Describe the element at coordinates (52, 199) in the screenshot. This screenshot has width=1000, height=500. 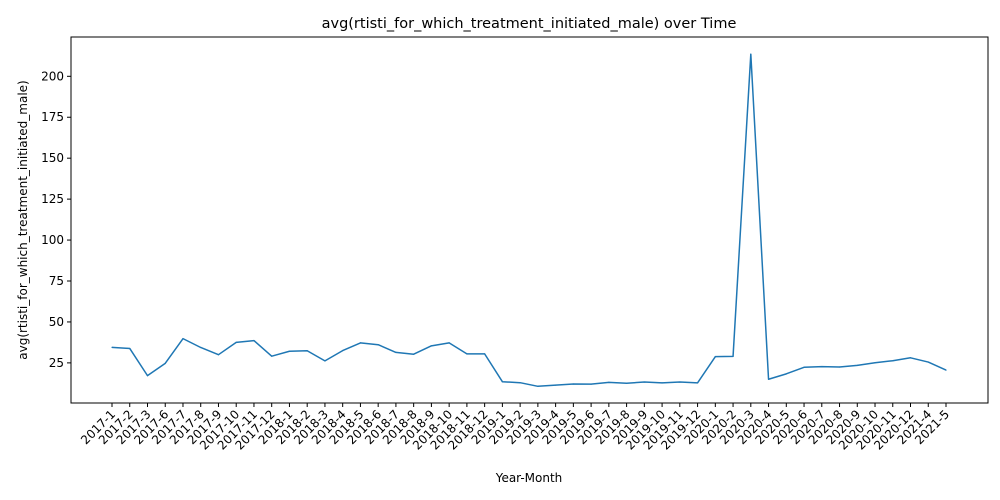
I see `y-tick-label: 125` at that location.